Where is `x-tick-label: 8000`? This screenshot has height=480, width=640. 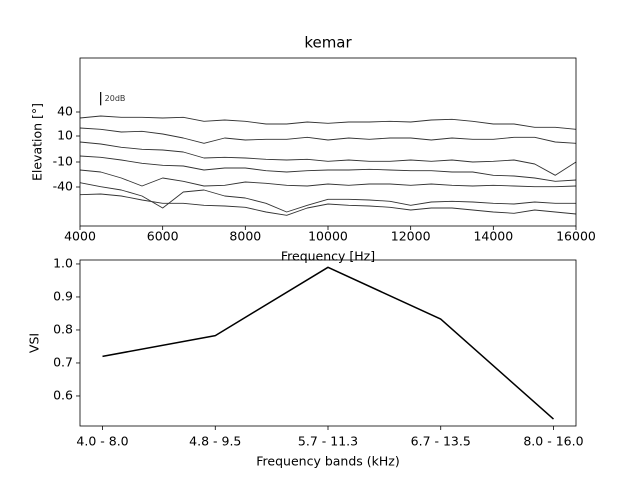
x-tick-label: 8000 is located at coordinates (245, 236).